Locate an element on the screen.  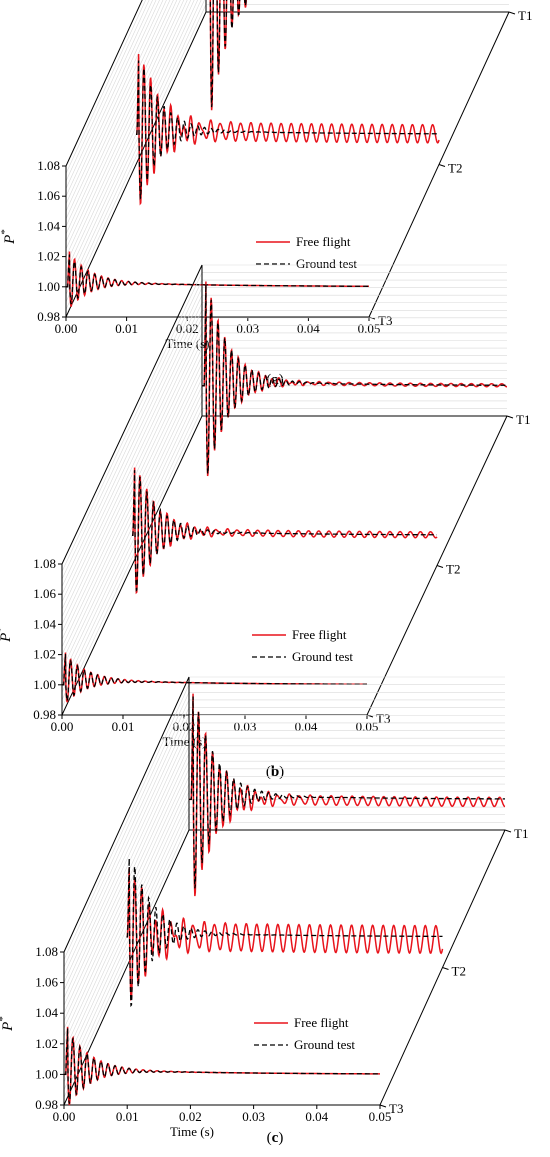
panel-caption-b: (b) is located at coordinates (275, 772).